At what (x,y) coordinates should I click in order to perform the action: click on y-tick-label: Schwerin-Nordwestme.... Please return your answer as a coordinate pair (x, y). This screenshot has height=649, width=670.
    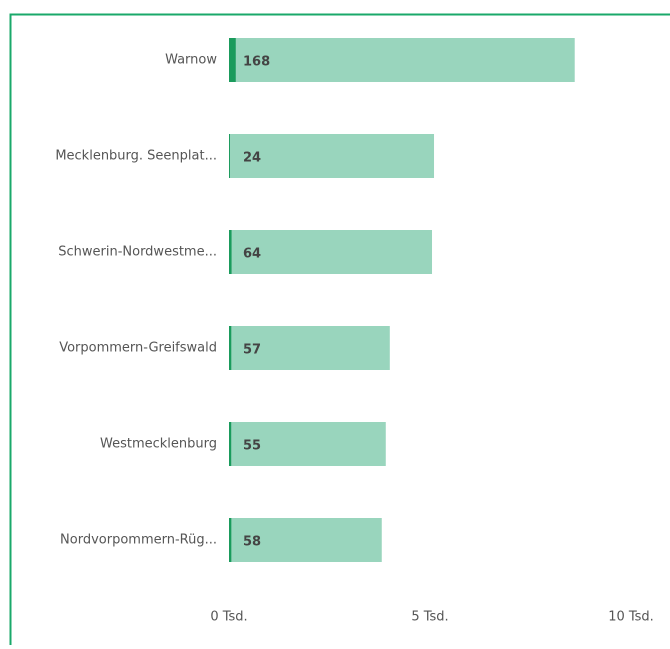
    Looking at the image, I should click on (137, 252).